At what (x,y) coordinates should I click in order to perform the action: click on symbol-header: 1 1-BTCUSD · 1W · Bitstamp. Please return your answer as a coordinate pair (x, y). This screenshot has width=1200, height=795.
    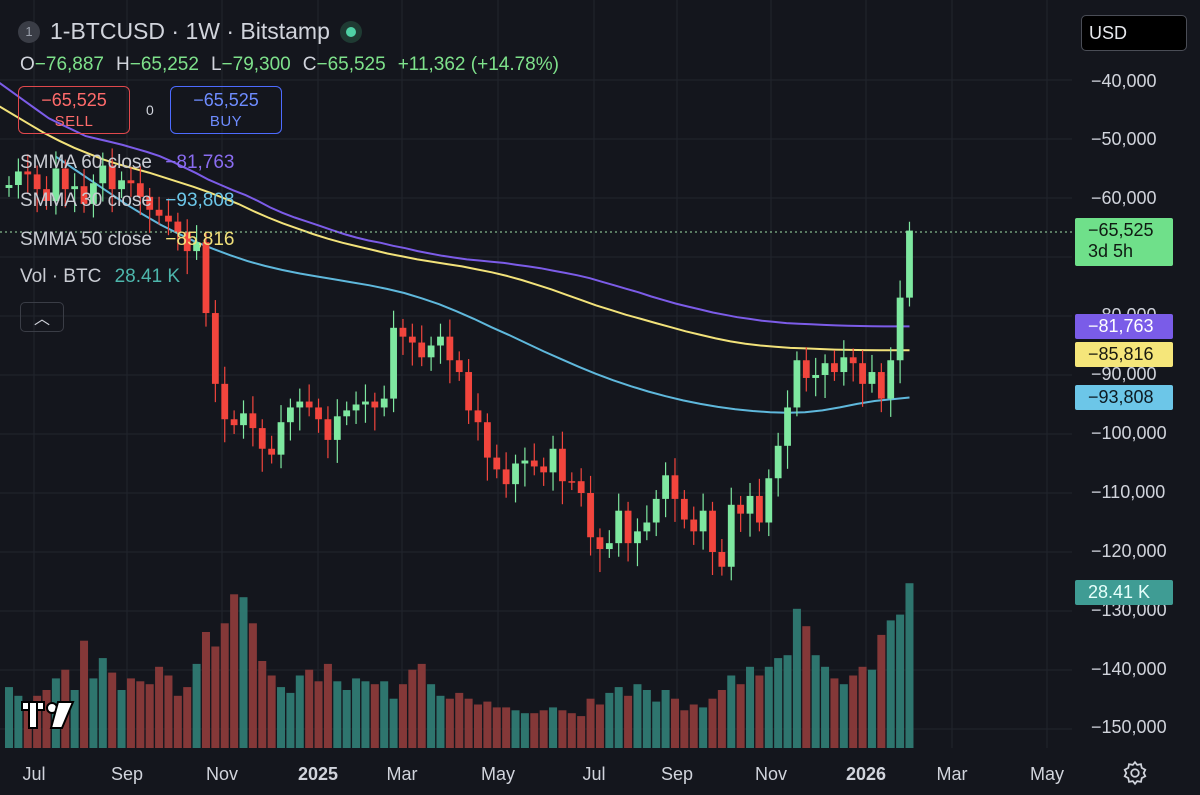
    Looking at the image, I should click on (190, 31).